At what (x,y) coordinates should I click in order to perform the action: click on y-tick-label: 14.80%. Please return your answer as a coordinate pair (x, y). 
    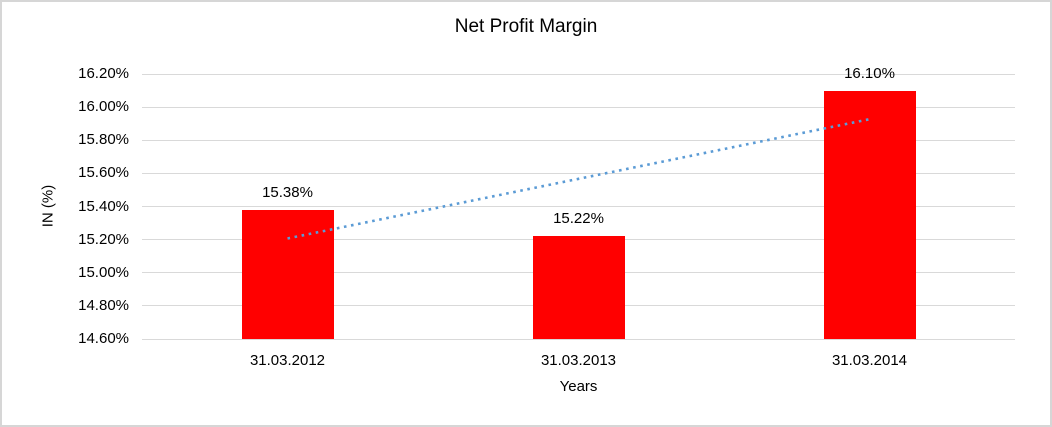
    Looking at the image, I should click on (103, 305).